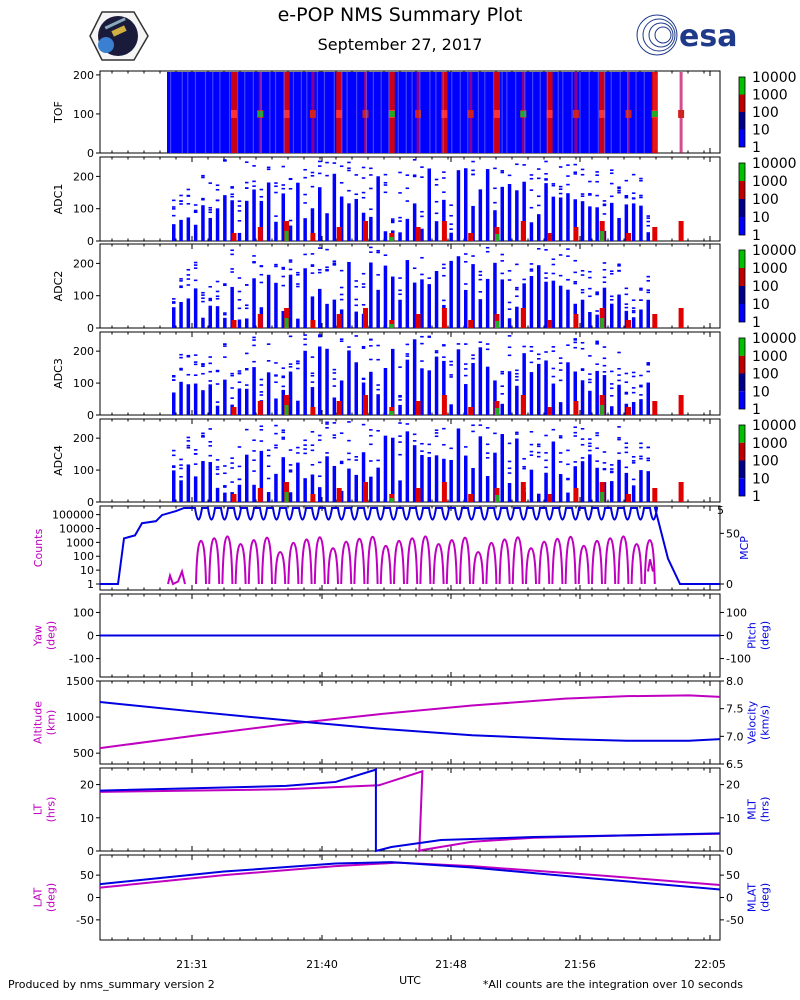 This screenshot has width=800, height=1000. What do you see at coordinates (770, 357) in the screenshot?
I see `colorbar-tick-label: 1000` at bounding box center [770, 357].